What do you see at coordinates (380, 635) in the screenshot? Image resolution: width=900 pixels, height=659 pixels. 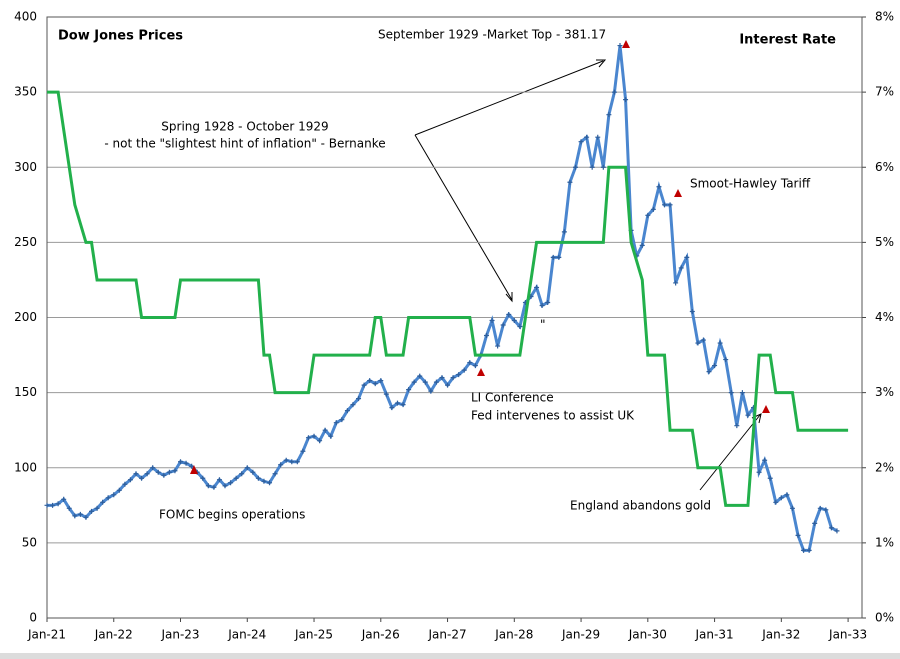 I see `x-tick-label: Jan-26` at bounding box center [380, 635].